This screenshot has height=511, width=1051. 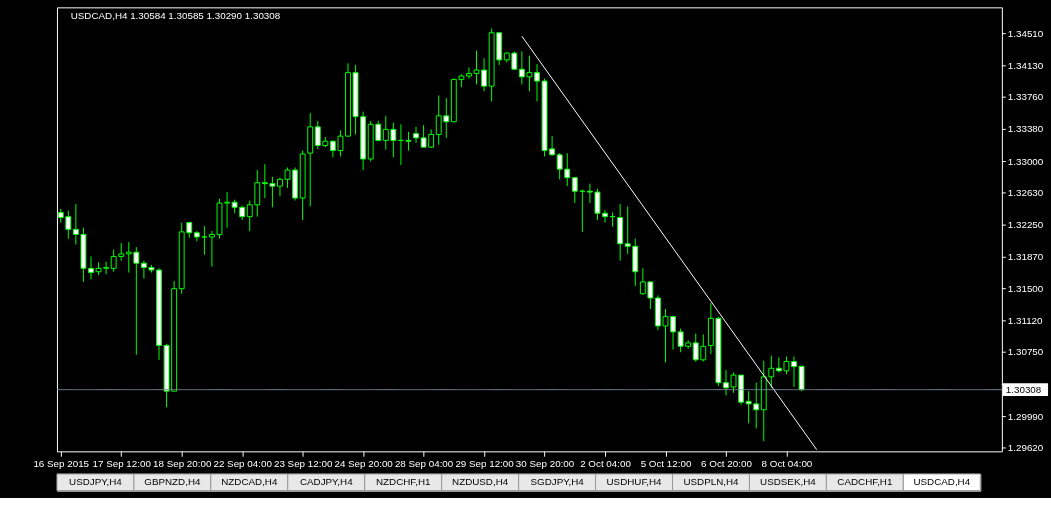 I want to click on y-tick-label: 1.30750, so click(x=1025, y=352).